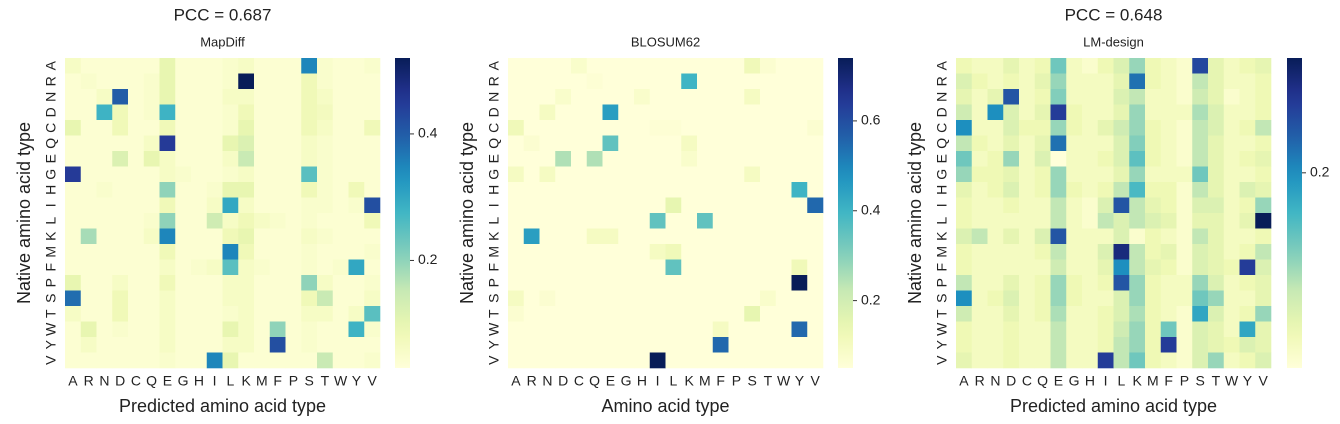 The width and height of the screenshot is (1340, 424). I want to click on y-tick-label: I, so click(494, 205).